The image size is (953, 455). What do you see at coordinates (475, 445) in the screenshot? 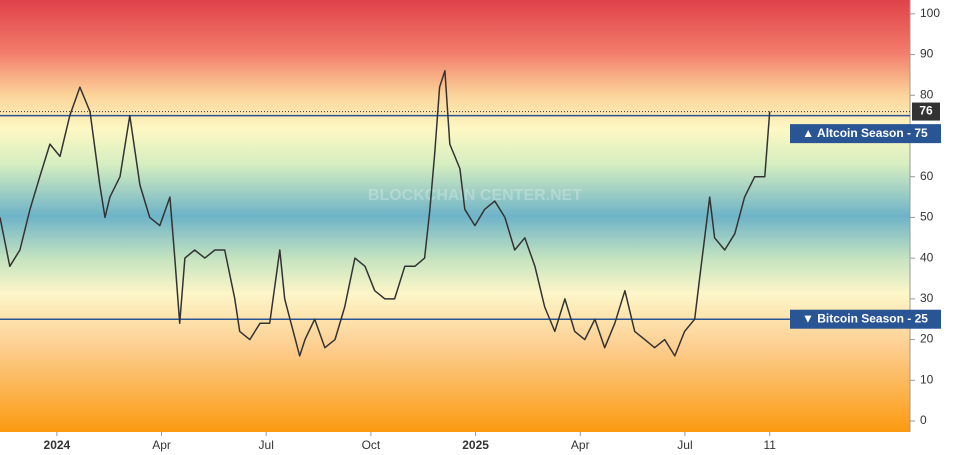
I see `x-tick-label: 2025` at bounding box center [475, 445].